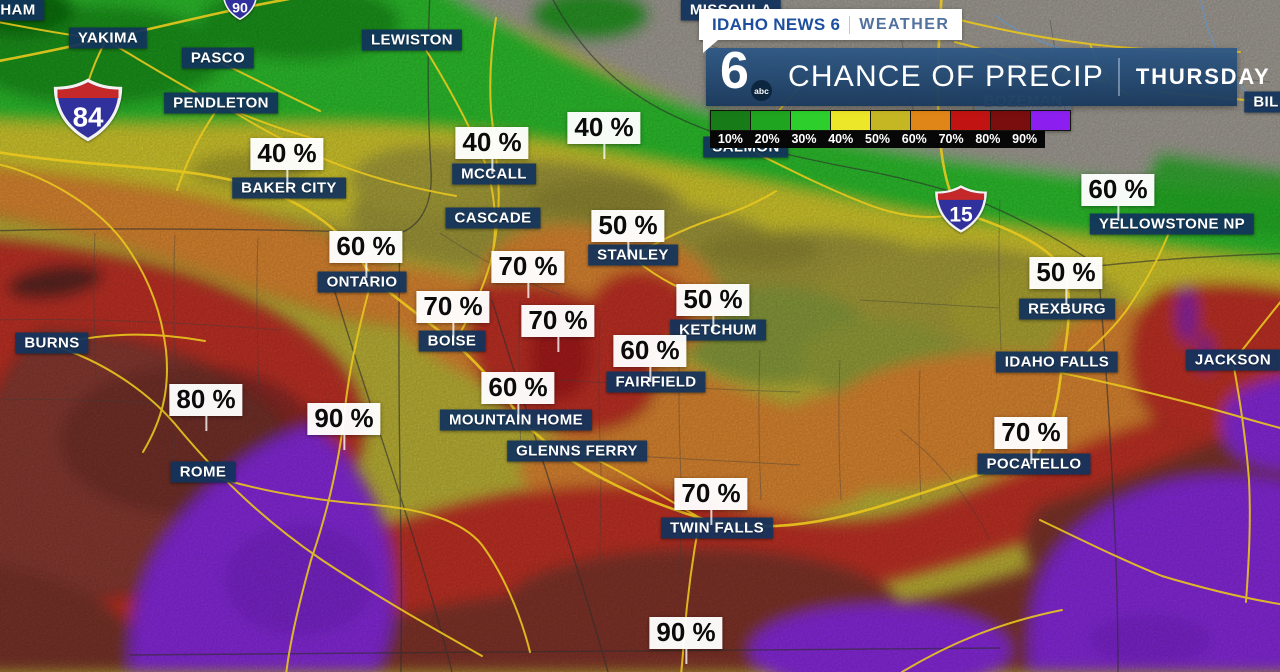  What do you see at coordinates (1118, 77) in the screenshot?
I see `banner-divider` at bounding box center [1118, 77].